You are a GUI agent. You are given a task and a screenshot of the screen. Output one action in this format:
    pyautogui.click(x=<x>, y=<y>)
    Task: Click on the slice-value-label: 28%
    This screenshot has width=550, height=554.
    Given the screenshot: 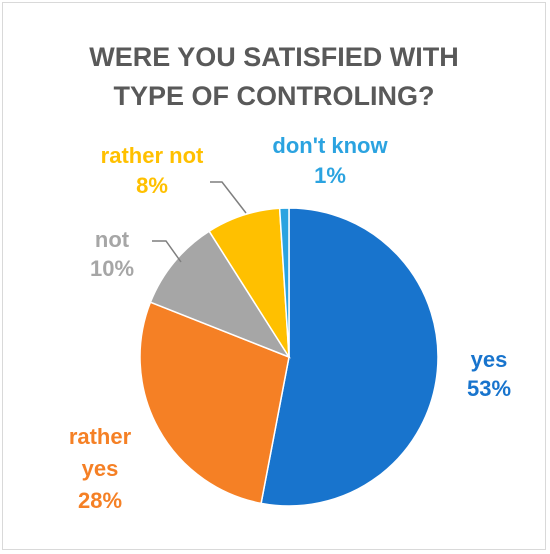 What is the action you would take?
    pyautogui.click(x=100, y=500)
    